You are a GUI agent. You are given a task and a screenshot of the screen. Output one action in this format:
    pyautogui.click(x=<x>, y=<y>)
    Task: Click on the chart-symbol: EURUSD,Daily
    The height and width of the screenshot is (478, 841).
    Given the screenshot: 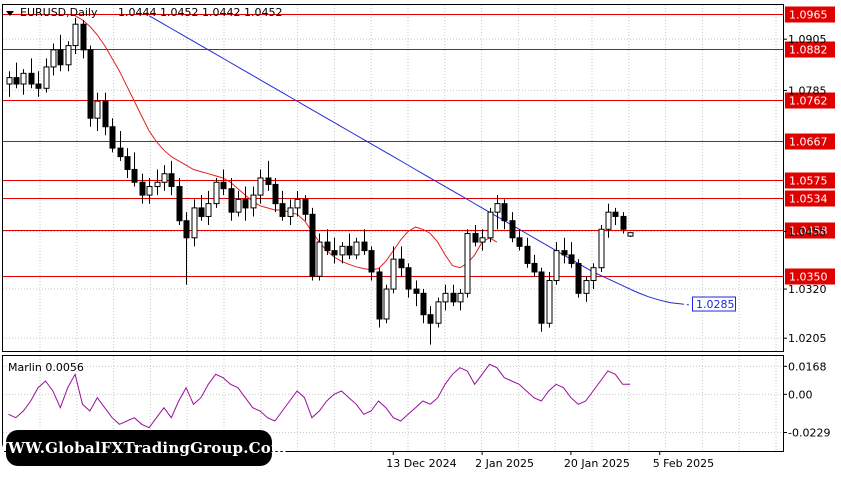 What is the action you would take?
    pyautogui.click(x=59, y=12)
    